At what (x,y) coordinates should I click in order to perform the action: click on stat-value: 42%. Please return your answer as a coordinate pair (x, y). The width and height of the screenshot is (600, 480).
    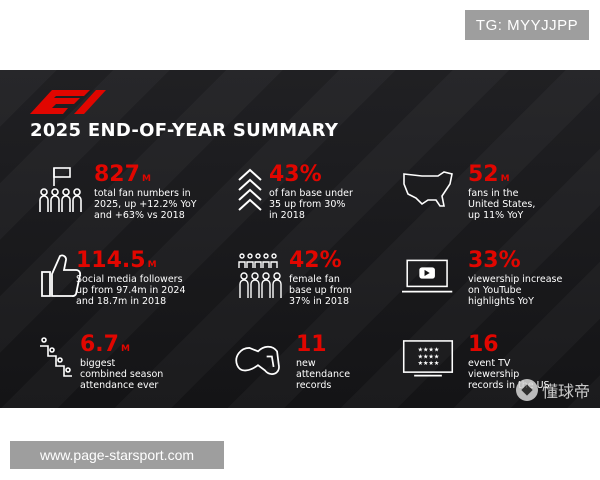
    Looking at the image, I should click on (315, 260).